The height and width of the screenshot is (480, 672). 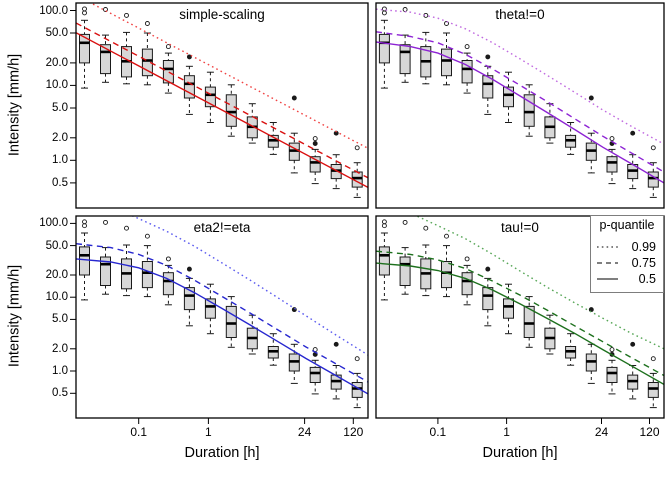 I want to click on legend-label-075: 0.75, so click(x=643, y=263).